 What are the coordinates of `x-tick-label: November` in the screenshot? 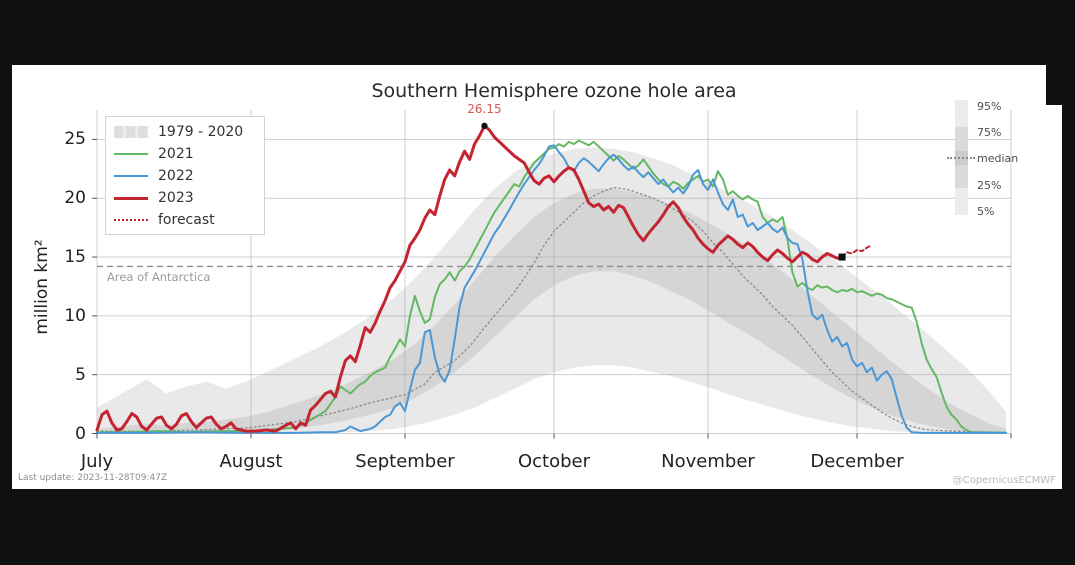 It's located at (708, 461).